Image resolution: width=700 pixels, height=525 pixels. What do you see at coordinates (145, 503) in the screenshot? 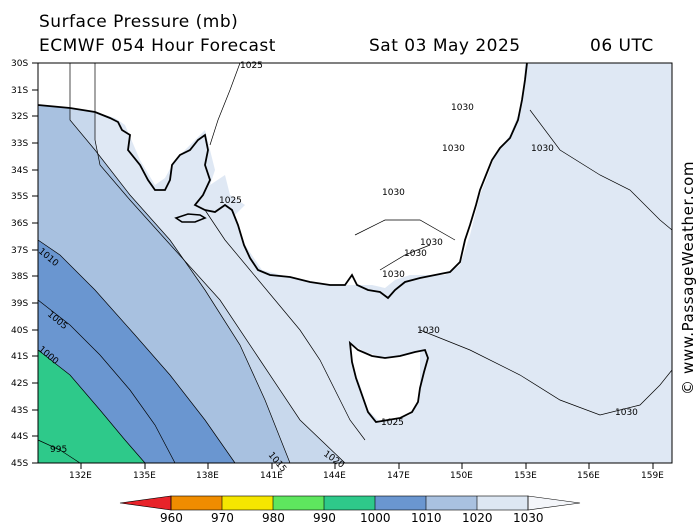
I see `scale-arrow-left` at bounding box center [145, 503].